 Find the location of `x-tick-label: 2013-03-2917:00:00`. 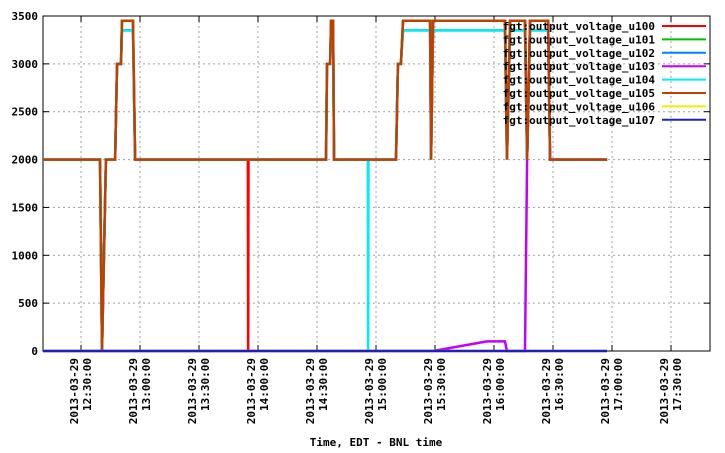

x-tick-label: 2013-03-2917:00:00 is located at coordinates (612, 391).